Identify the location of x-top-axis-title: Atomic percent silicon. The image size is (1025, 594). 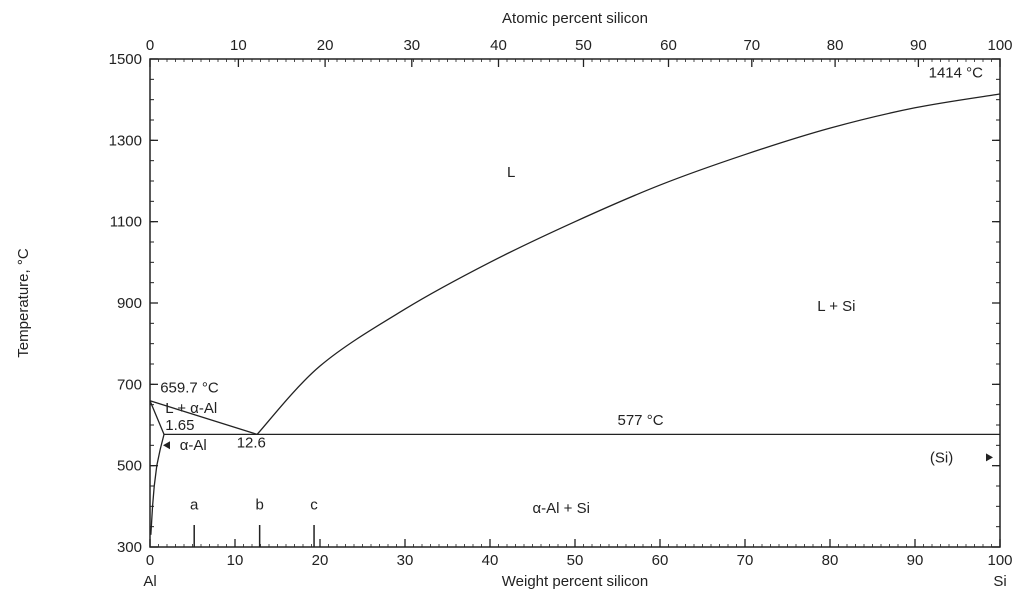
(575, 18).